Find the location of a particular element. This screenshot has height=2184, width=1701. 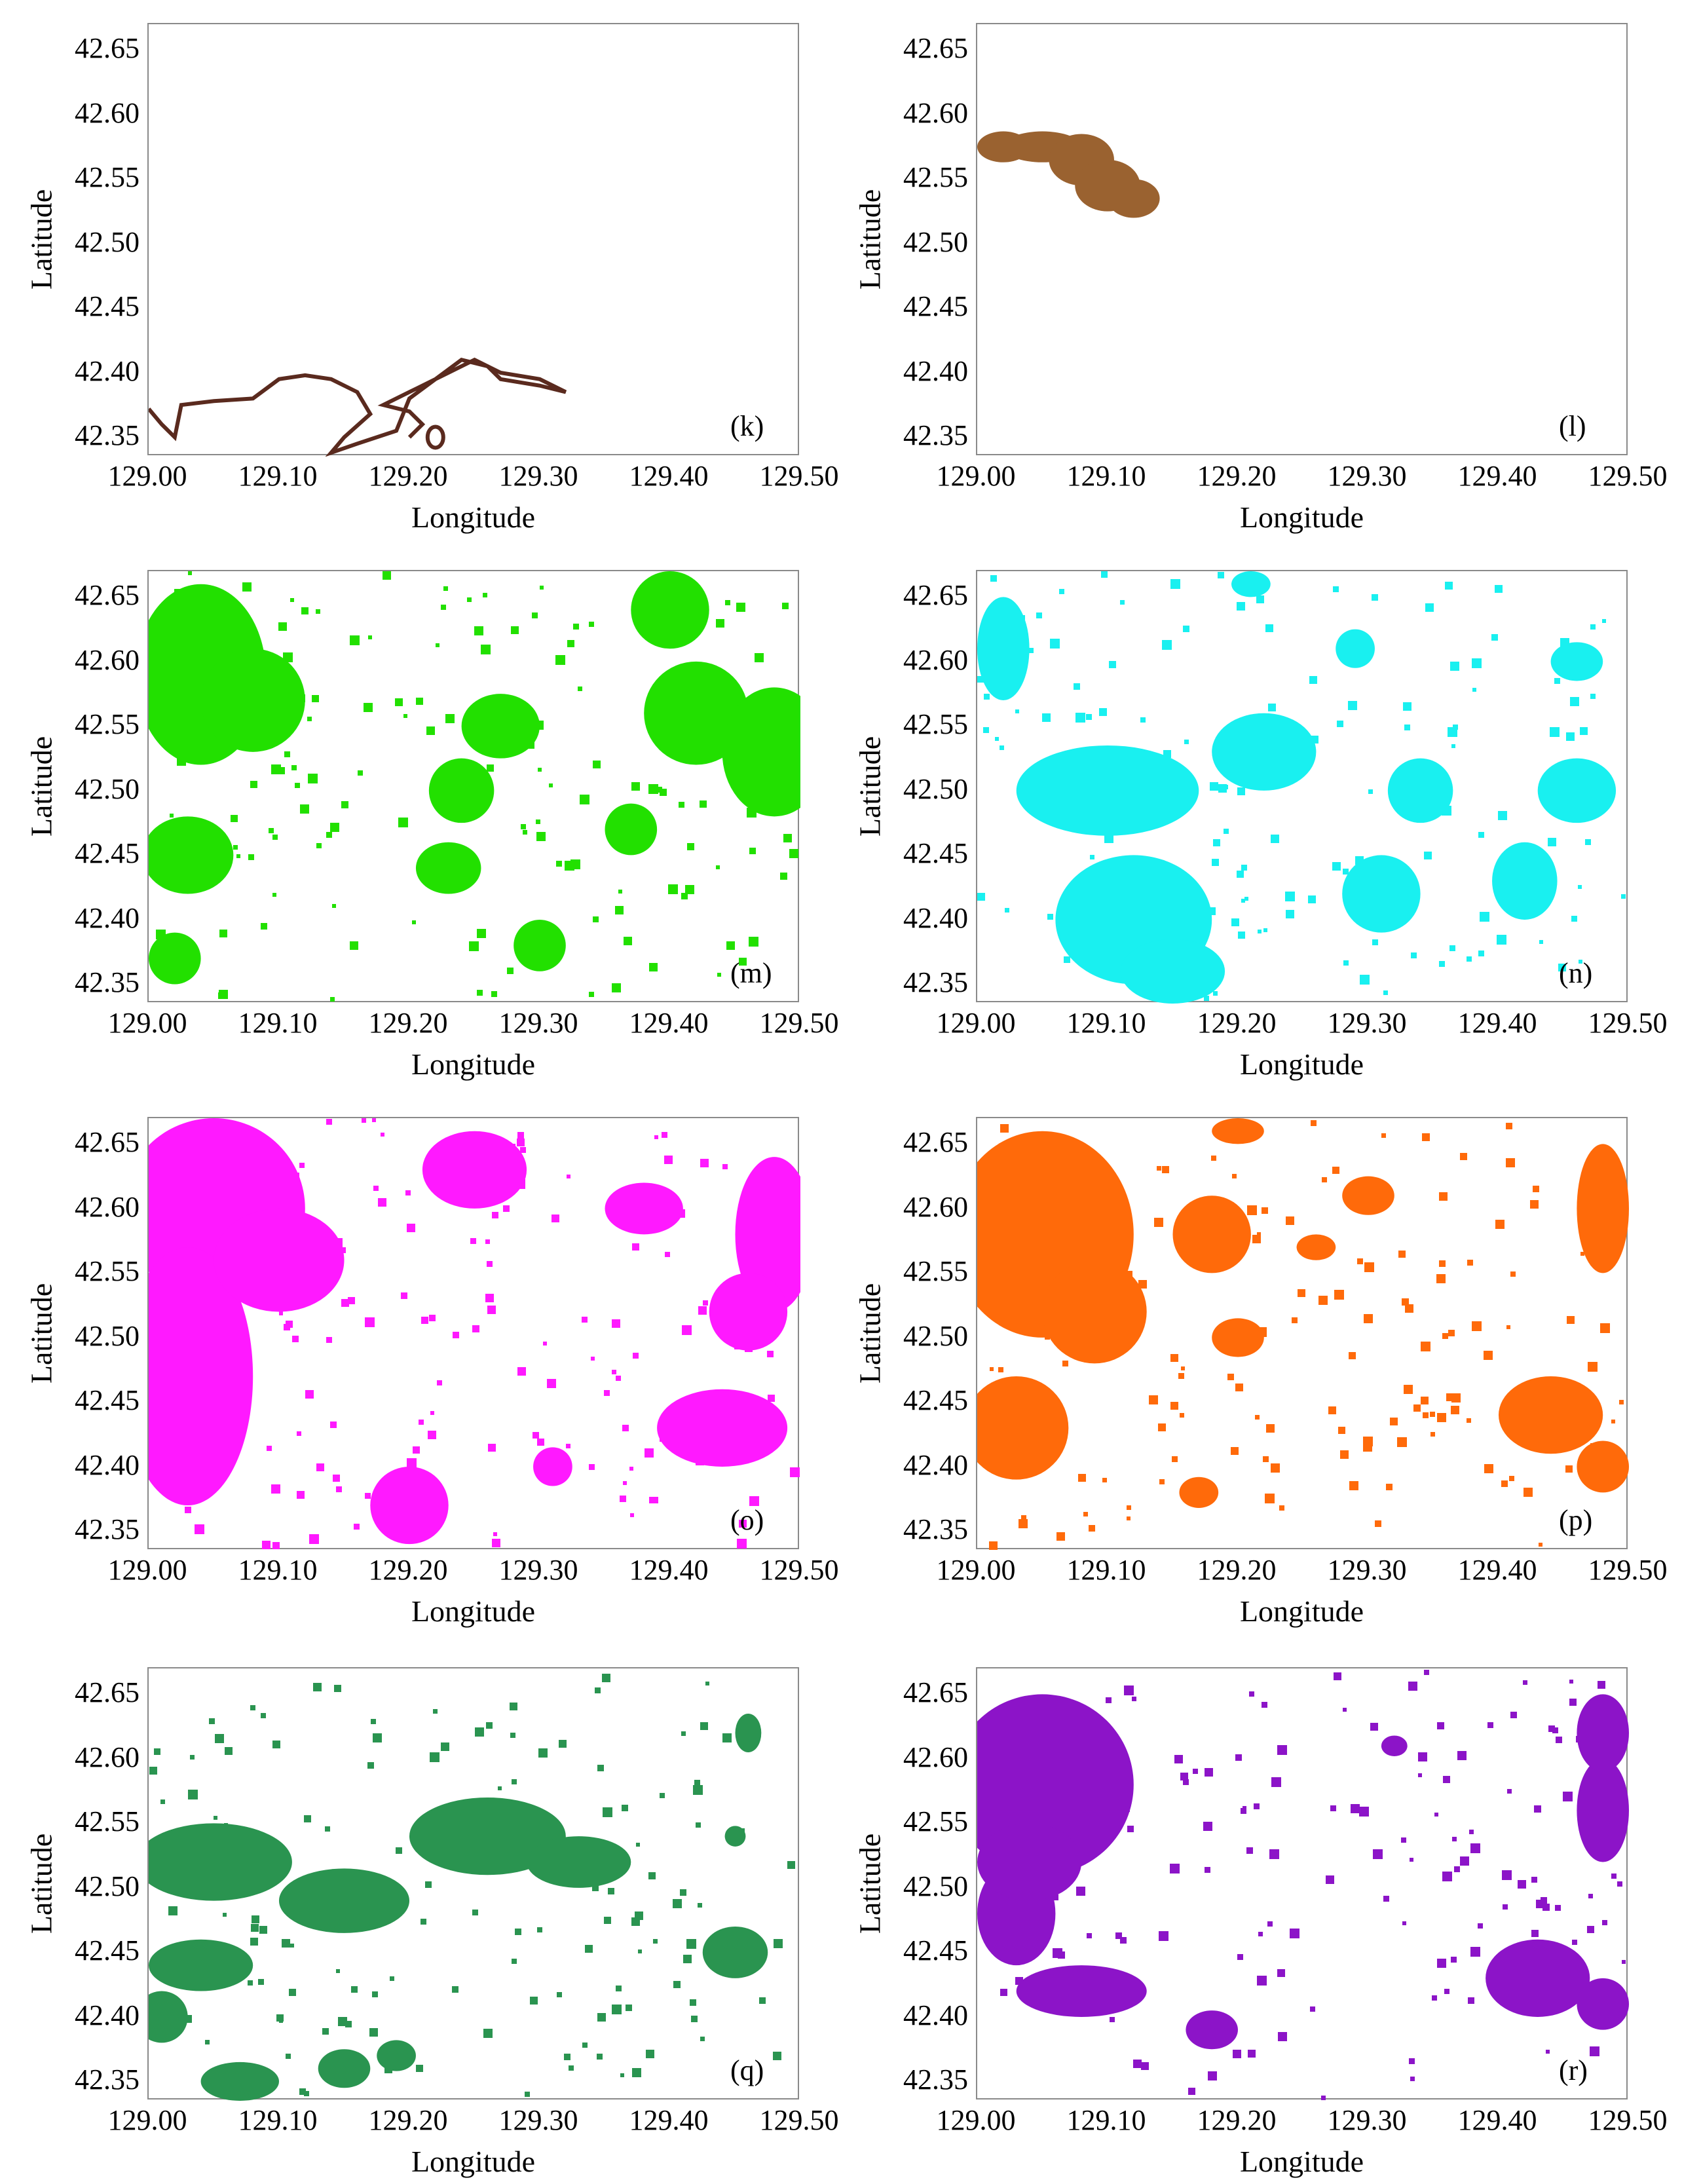

map-layer-q is located at coordinates (472, 1887).